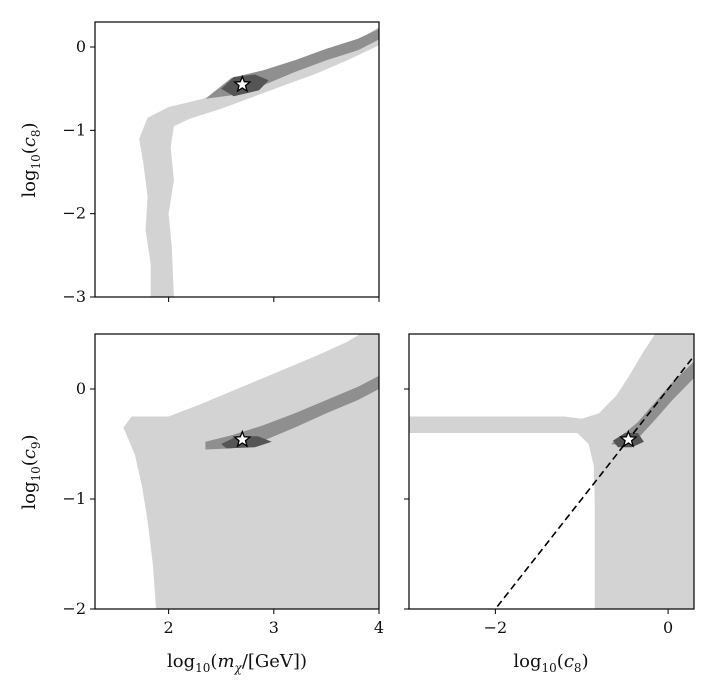  I want to click on x-tick-label: 2, so click(169, 627).